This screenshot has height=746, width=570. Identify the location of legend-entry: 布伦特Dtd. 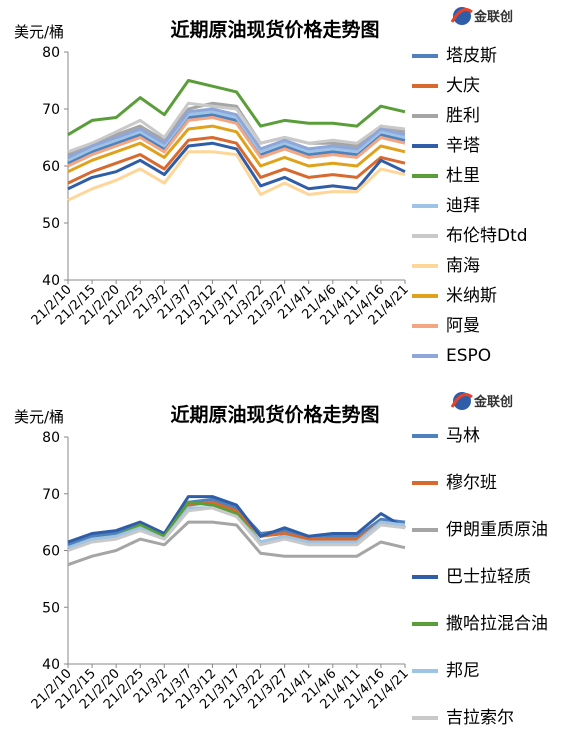
(484, 236).